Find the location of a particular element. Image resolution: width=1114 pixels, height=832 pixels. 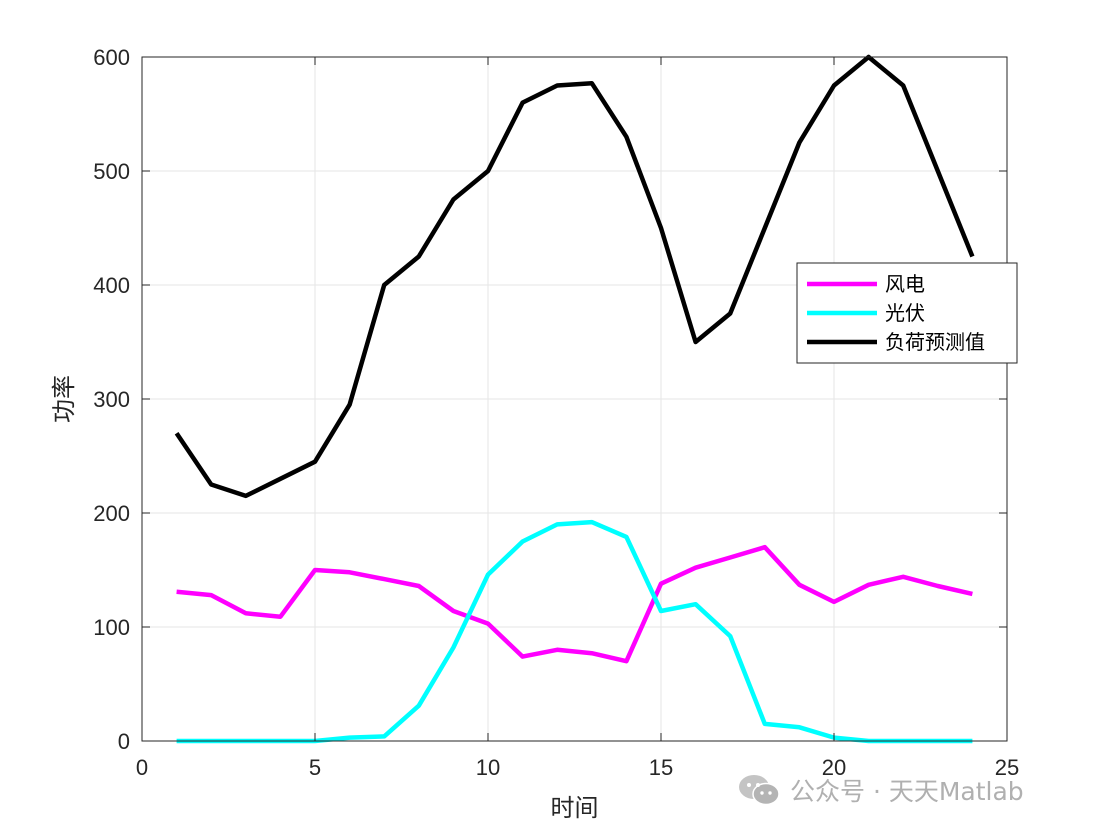

x-tick-label: 15 is located at coordinates (661, 767).